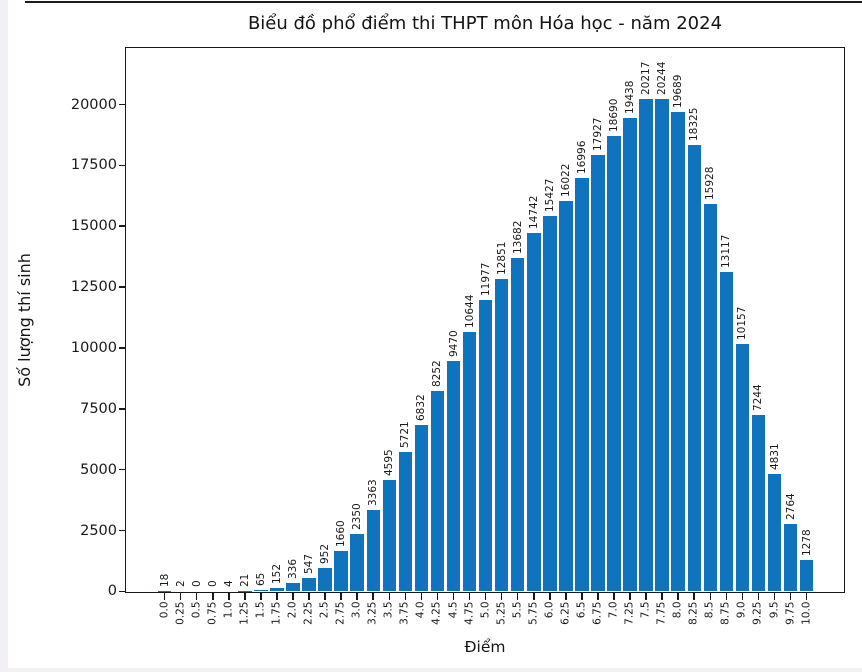 The width and height of the screenshot is (862, 672). Describe the element at coordinates (93, 165) in the screenshot. I see `y-tick-label: 17500` at that location.